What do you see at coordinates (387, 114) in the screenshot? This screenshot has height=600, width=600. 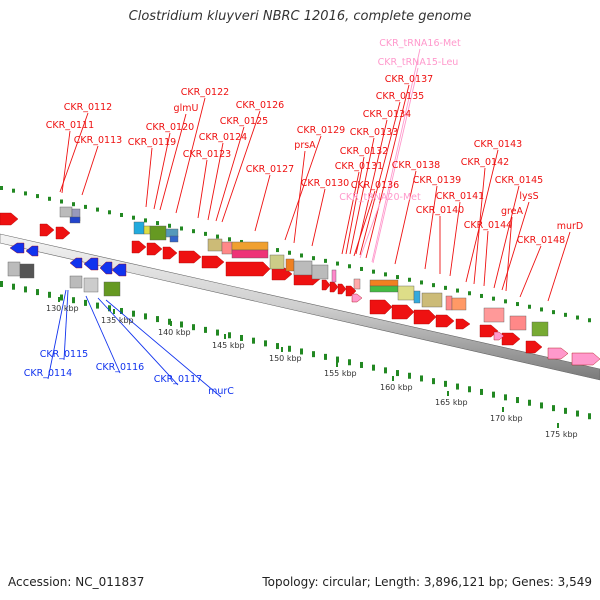 I see `forward-gene-label: CKR_0134` at bounding box center [387, 114].